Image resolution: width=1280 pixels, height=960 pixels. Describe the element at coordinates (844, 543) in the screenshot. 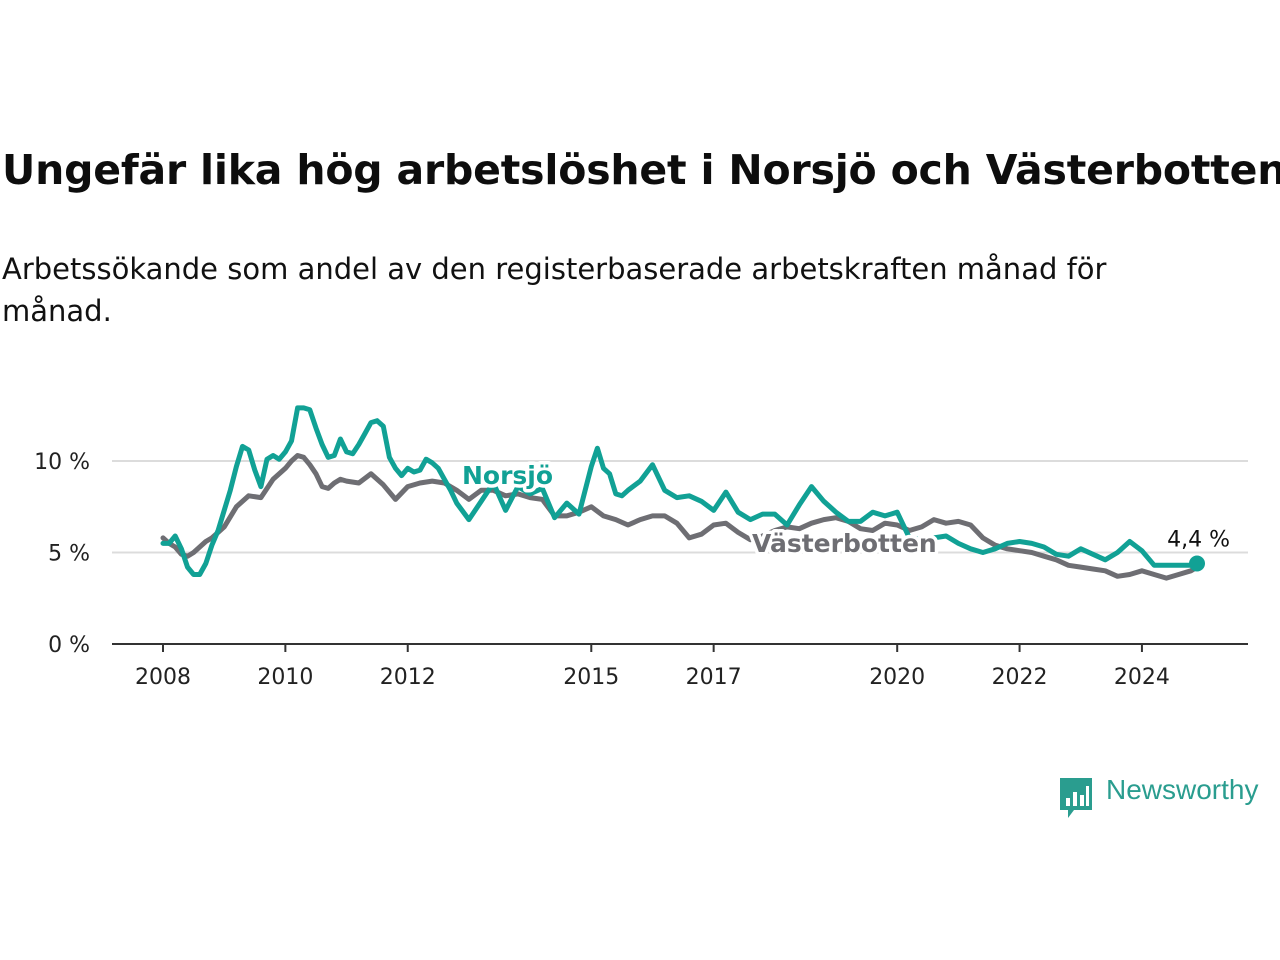

I see `series-label-vasterbotten: Västerbotten` at that location.